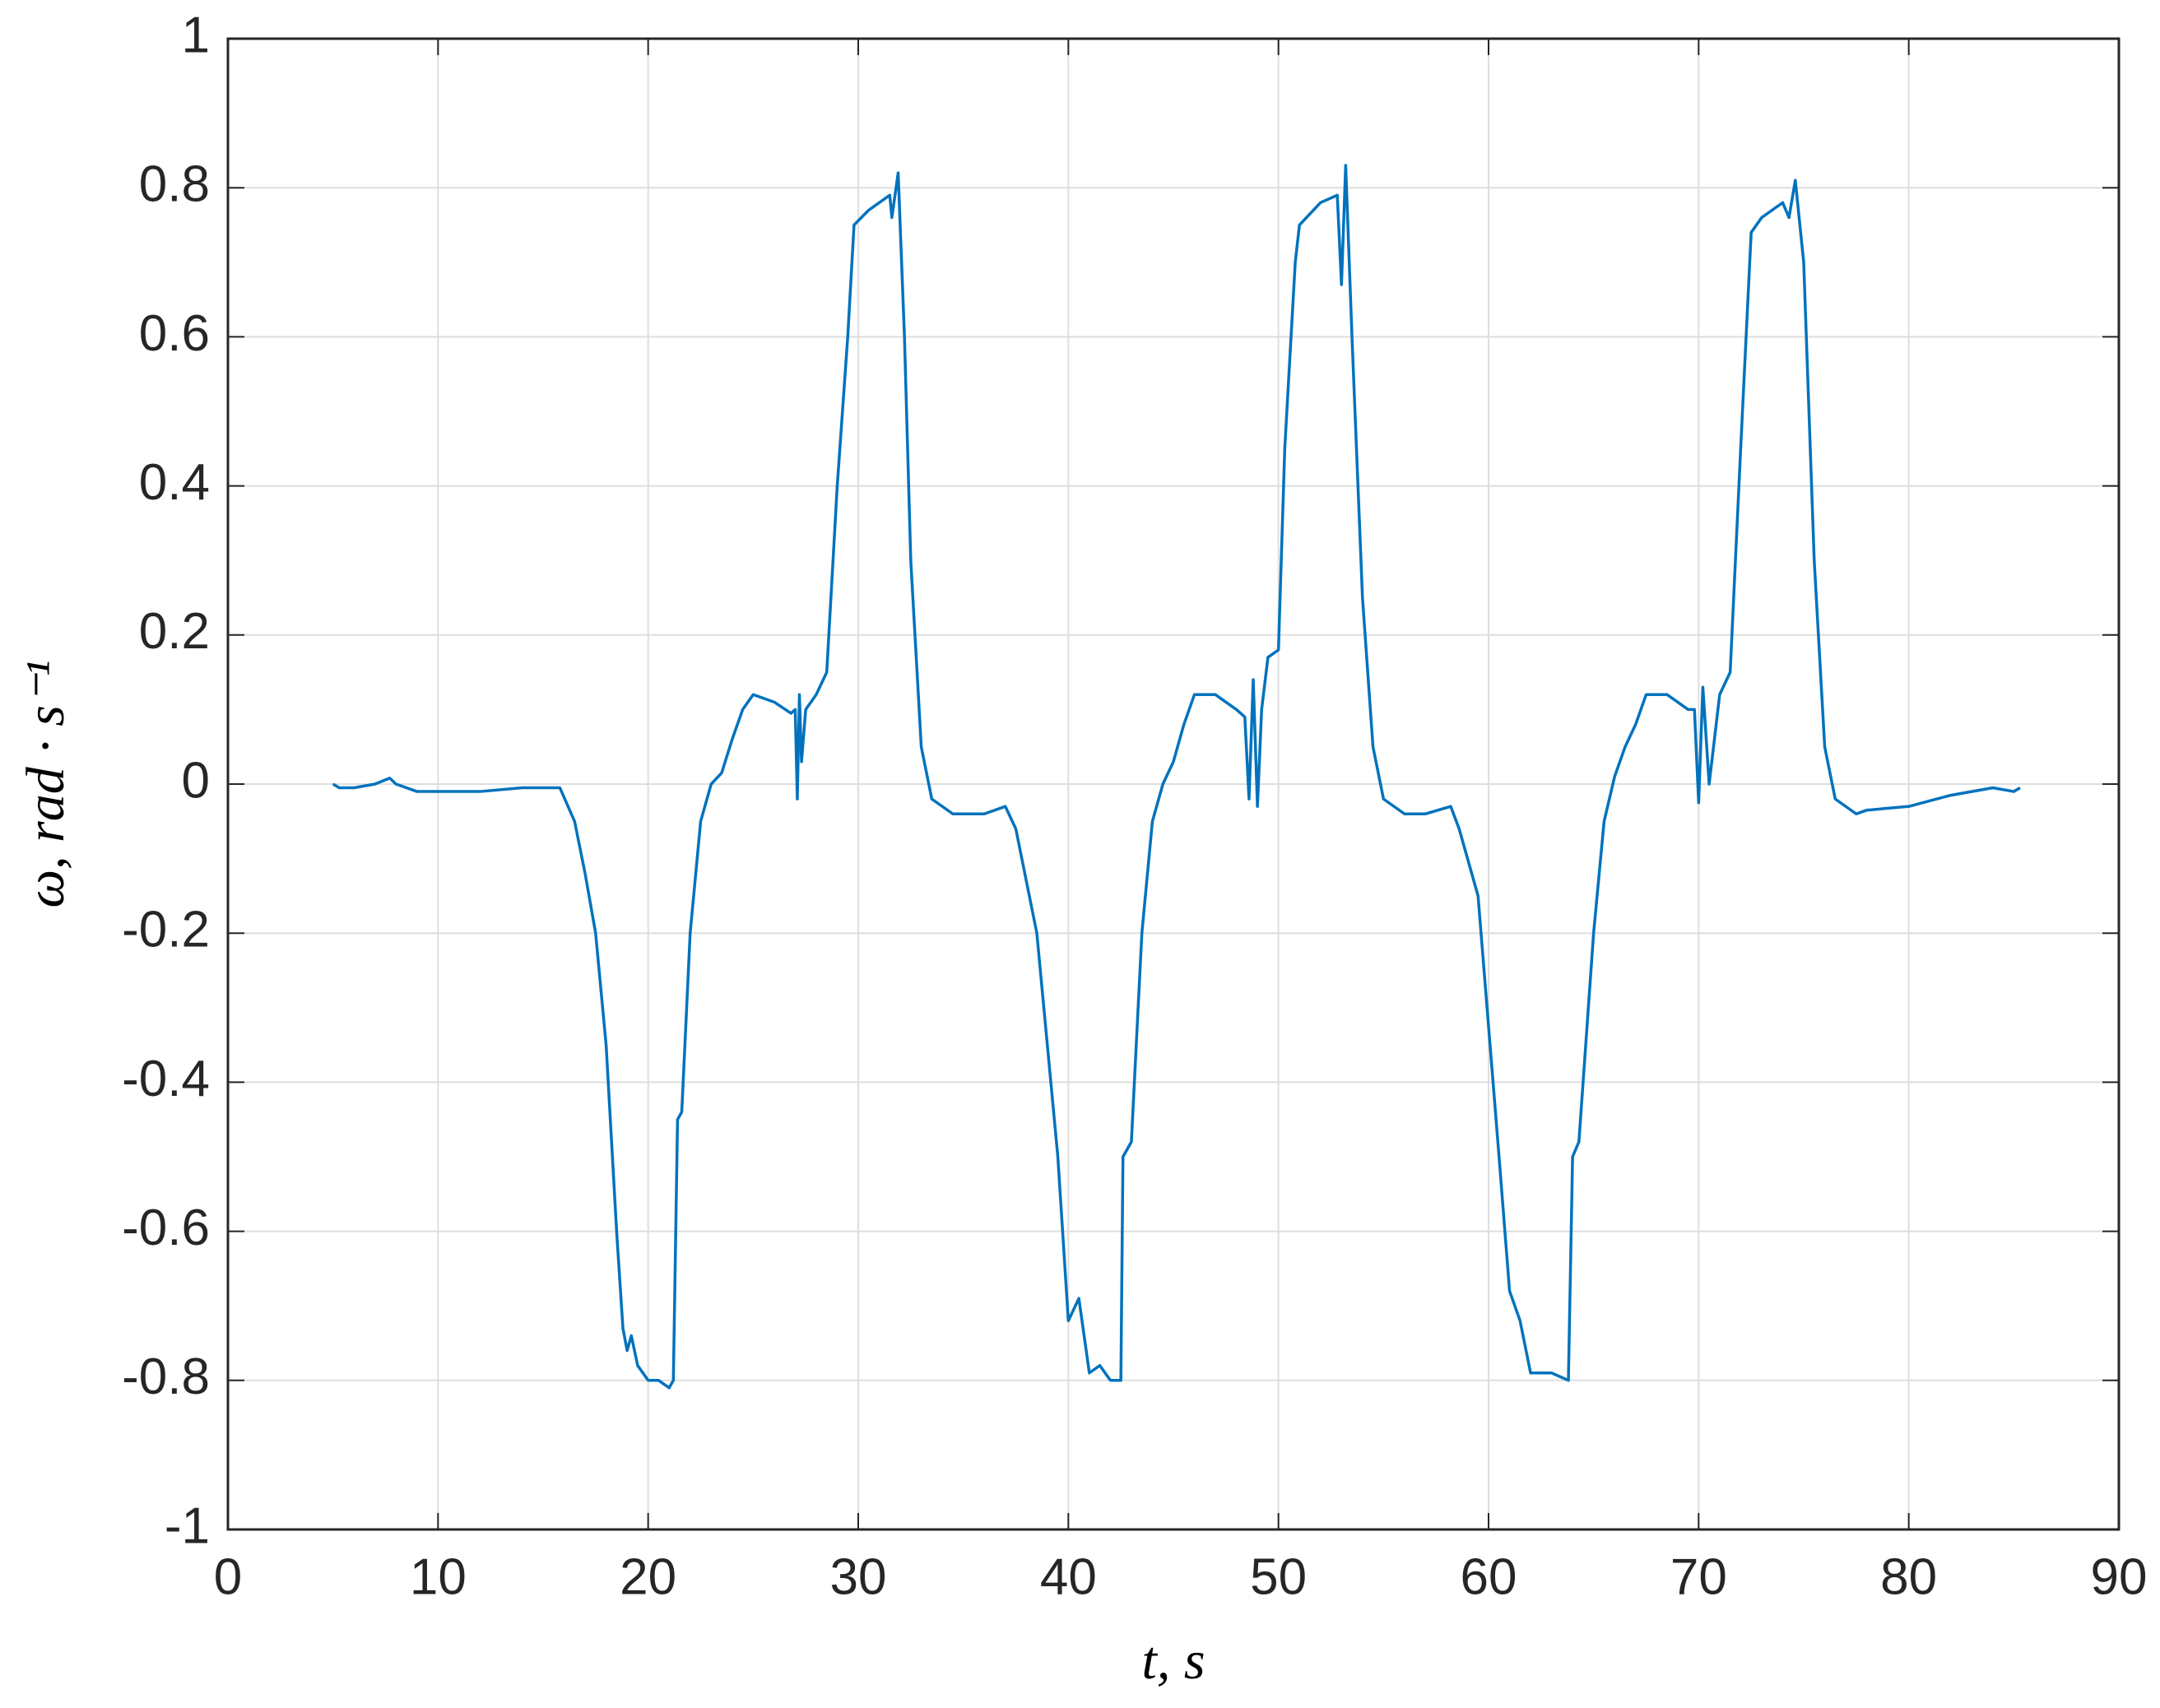 Image resolution: width=2160 pixels, height=1708 pixels. Describe the element at coordinates (648, 1577) in the screenshot. I see `x-tick-label: 20` at that location.